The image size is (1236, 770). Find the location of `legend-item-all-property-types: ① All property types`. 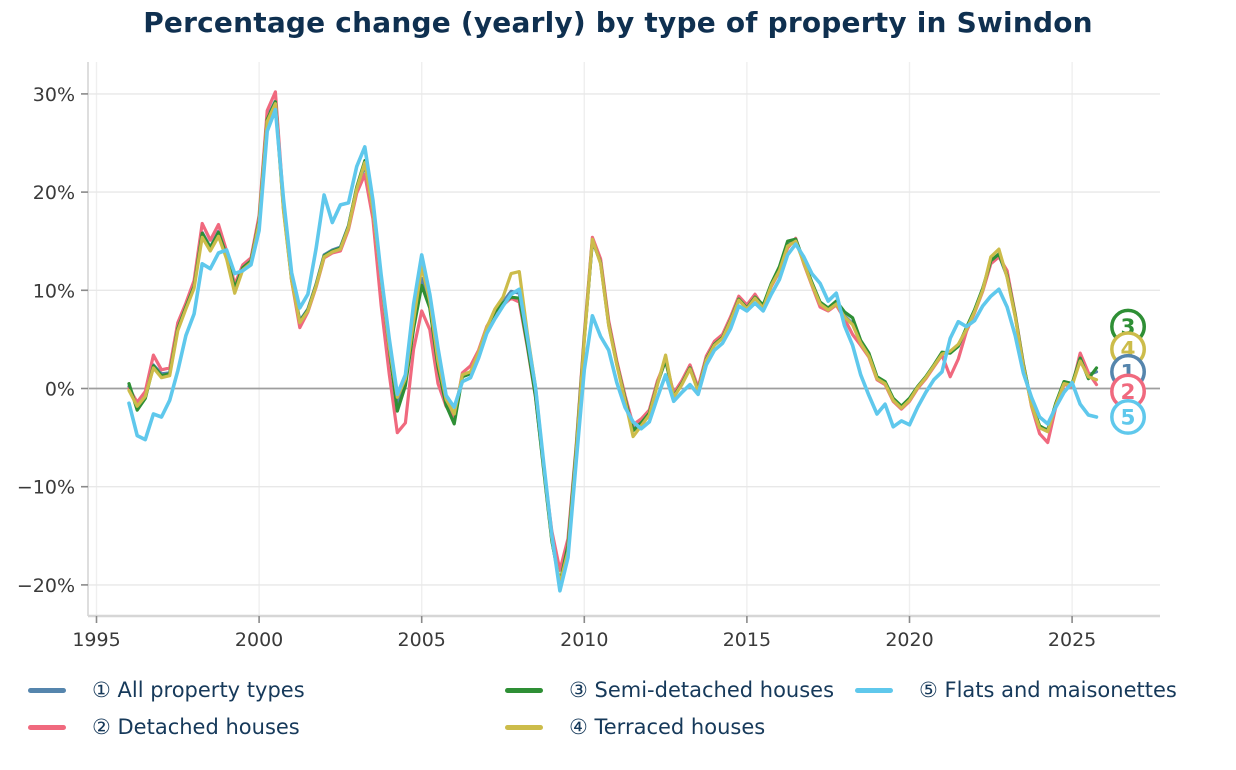

legend-item-all-property-types: ① All property types is located at coordinates (266, 690).